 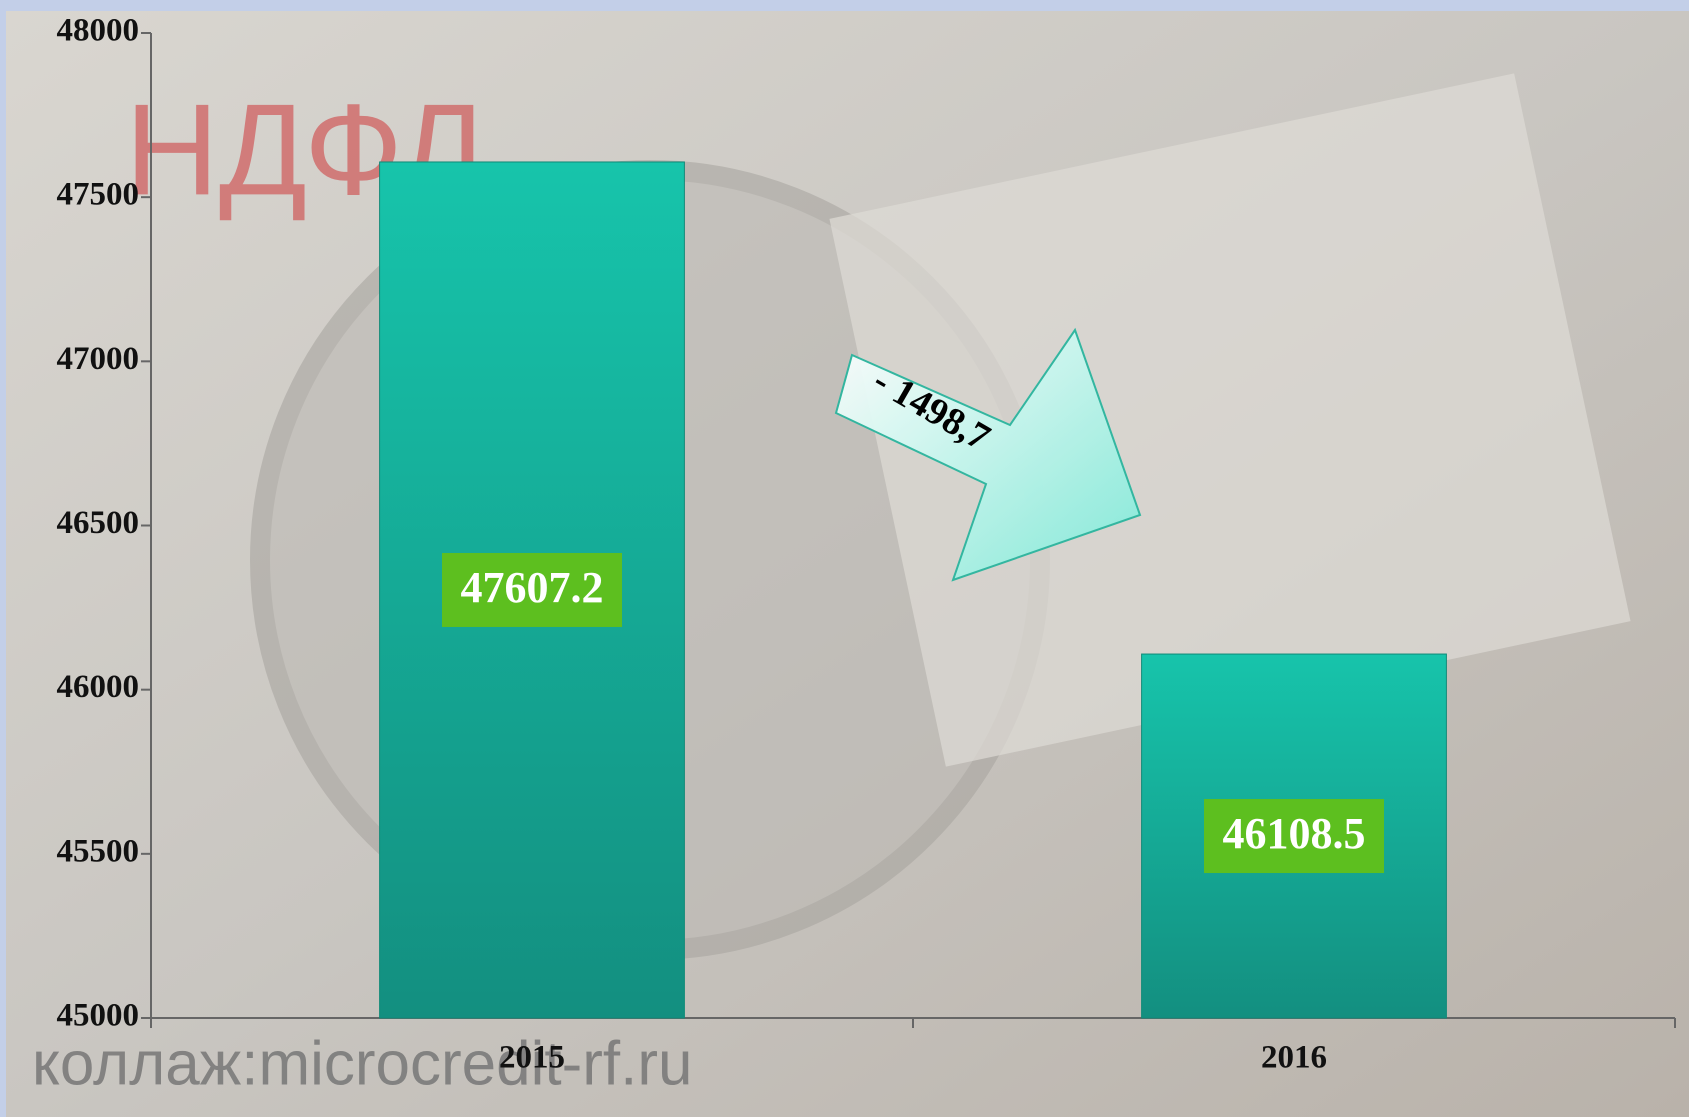 I want to click on change-arrow, so click(x=988, y=454).